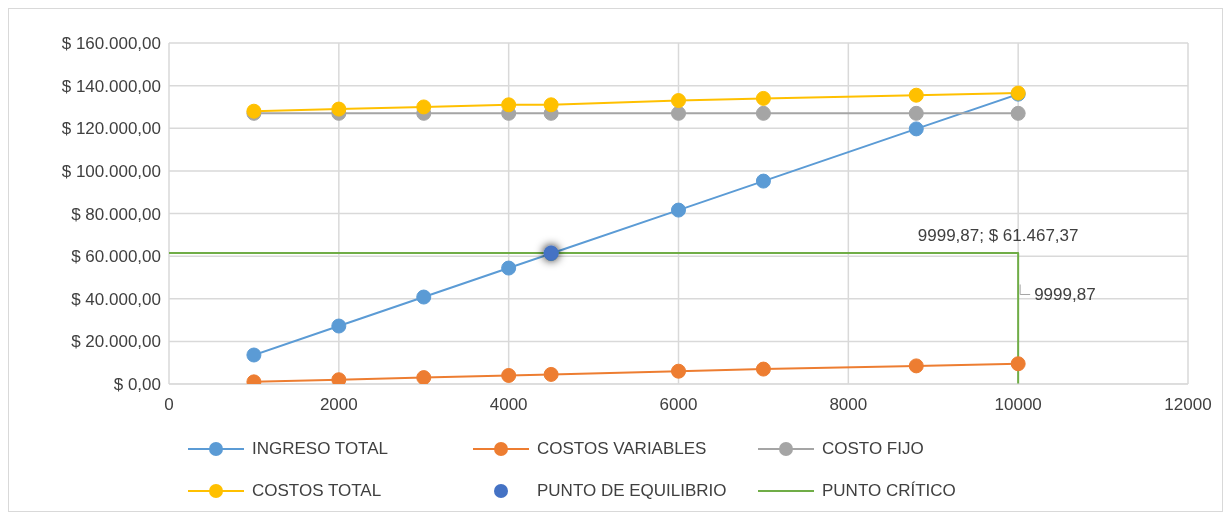 The height and width of the screenshot is (518, 1229). What do you see at coordinates (111, 171) in the screenshot?
I see `y-tick-label: $ 100.000,00` at bounding box center [111, 171].